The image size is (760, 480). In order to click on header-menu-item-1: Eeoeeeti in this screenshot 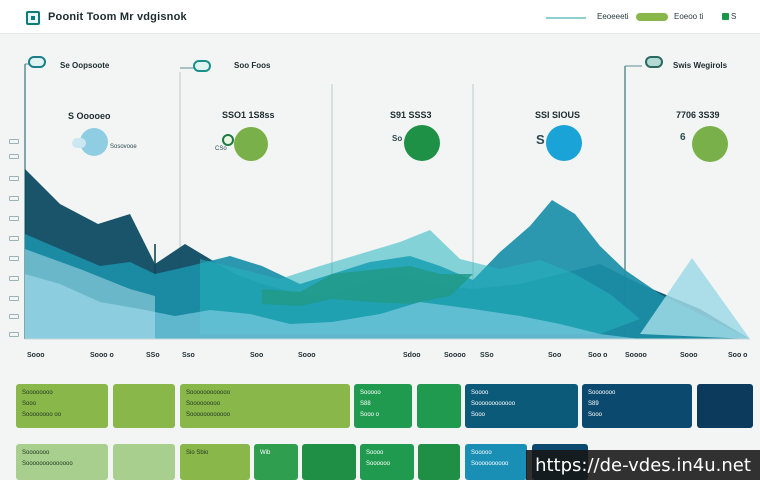, I will do `click(613, 16)`.